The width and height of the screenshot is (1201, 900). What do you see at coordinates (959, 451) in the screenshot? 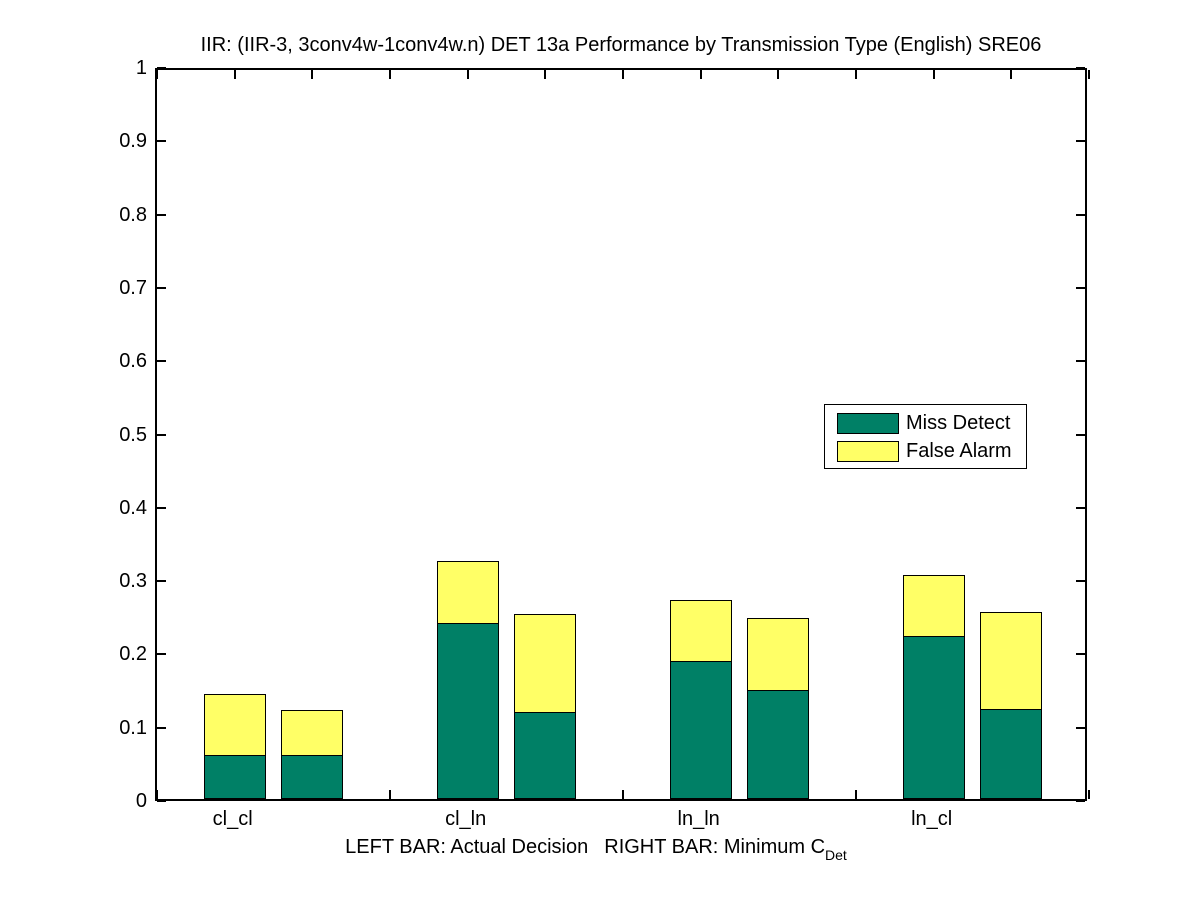
I see `legend-label-false-alarm: False Alarm` at bounding box center [959, 451].